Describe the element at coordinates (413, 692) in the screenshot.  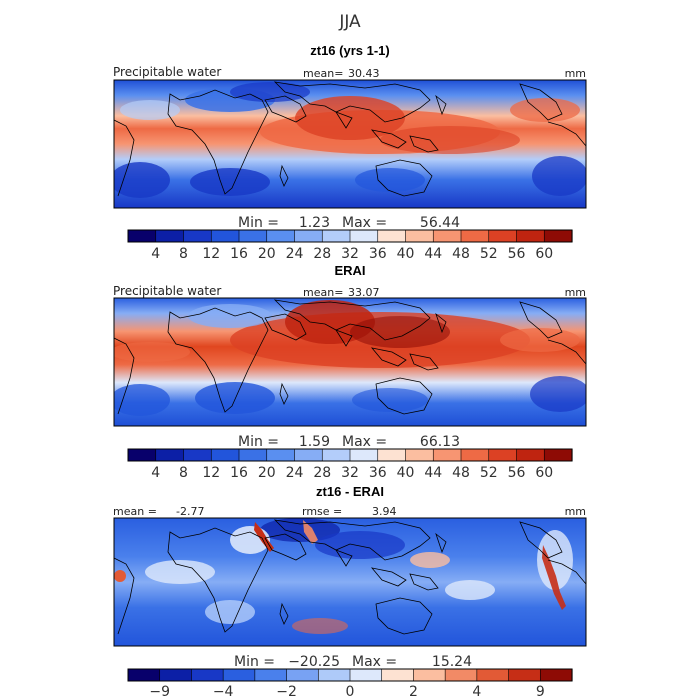
I see `colorbar-tick-label: 2` at that location.